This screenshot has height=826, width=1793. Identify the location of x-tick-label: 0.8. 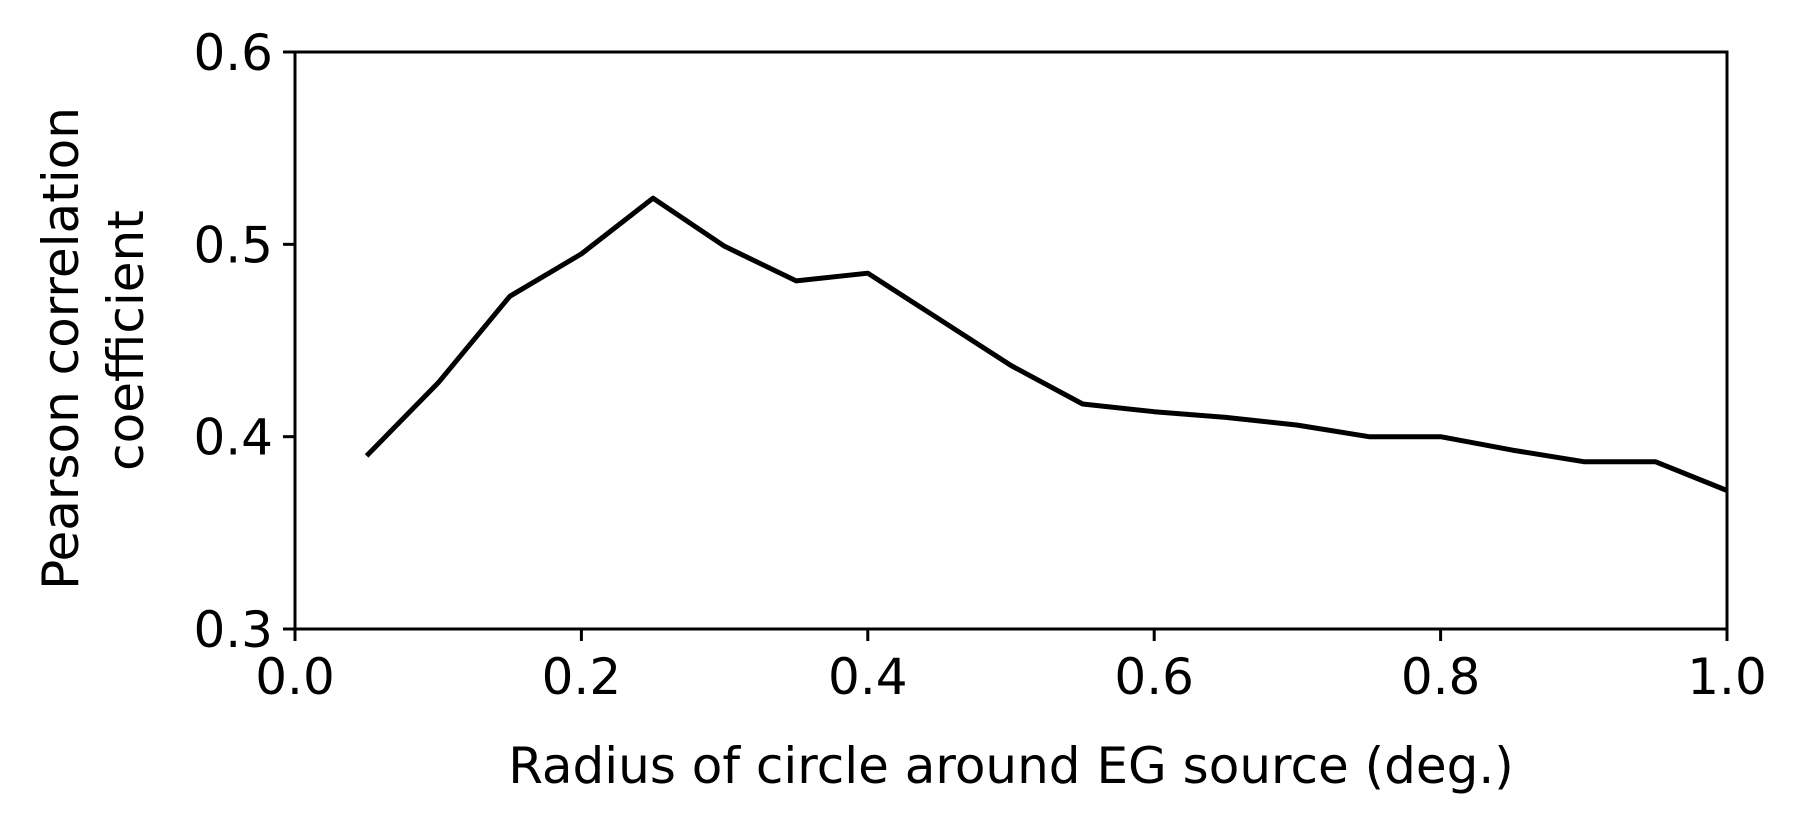
(1441, 677).